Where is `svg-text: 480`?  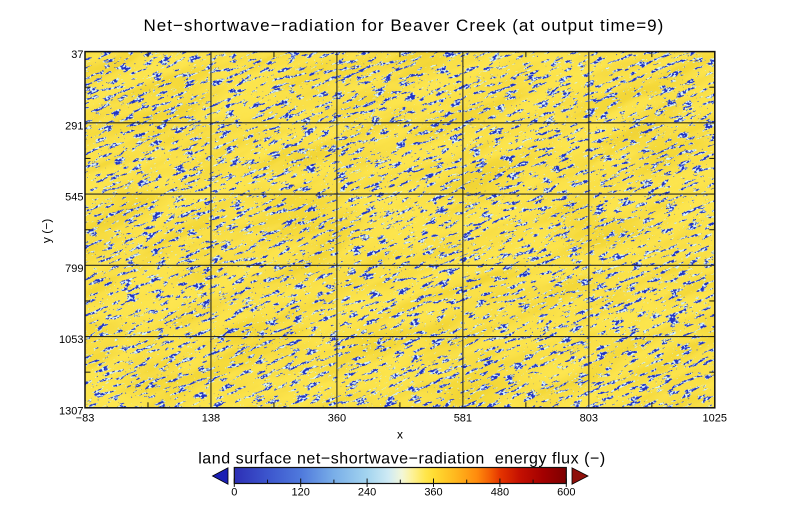 svg-text: 480 is located at coordinates (500, 492).